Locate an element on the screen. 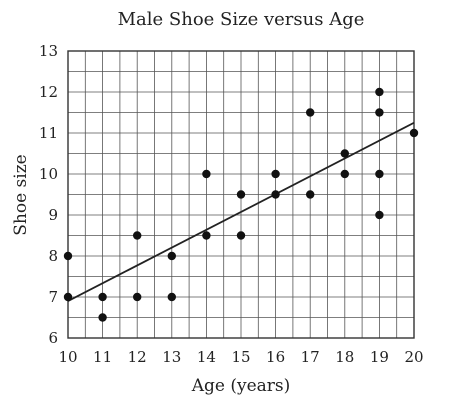  x-tick-label: 10 is located at coordinates (67, 357).